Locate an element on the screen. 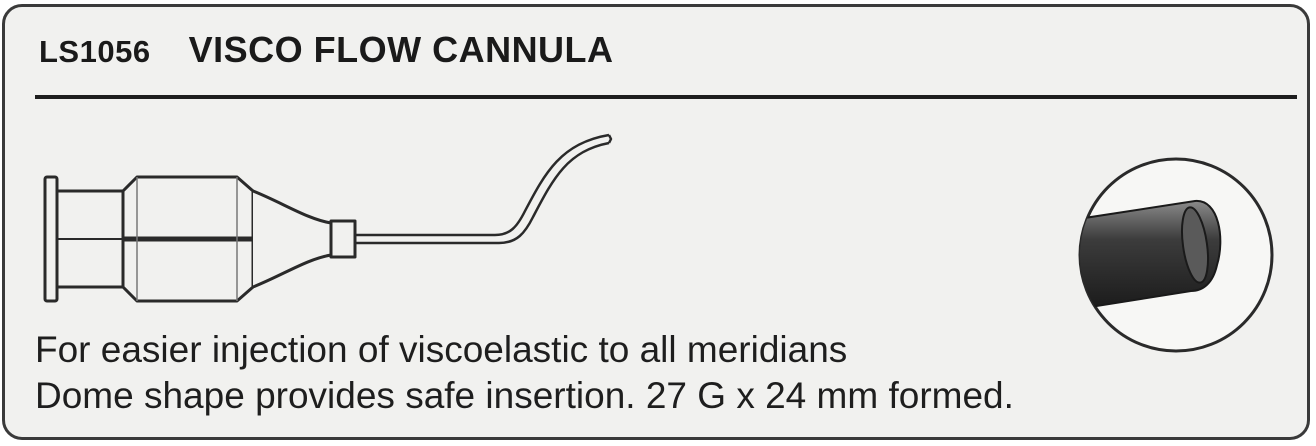 Image resolution: width=1316 pixels, height=446 pixels. tip-detail-icon is located at coordinates (1176, 255).